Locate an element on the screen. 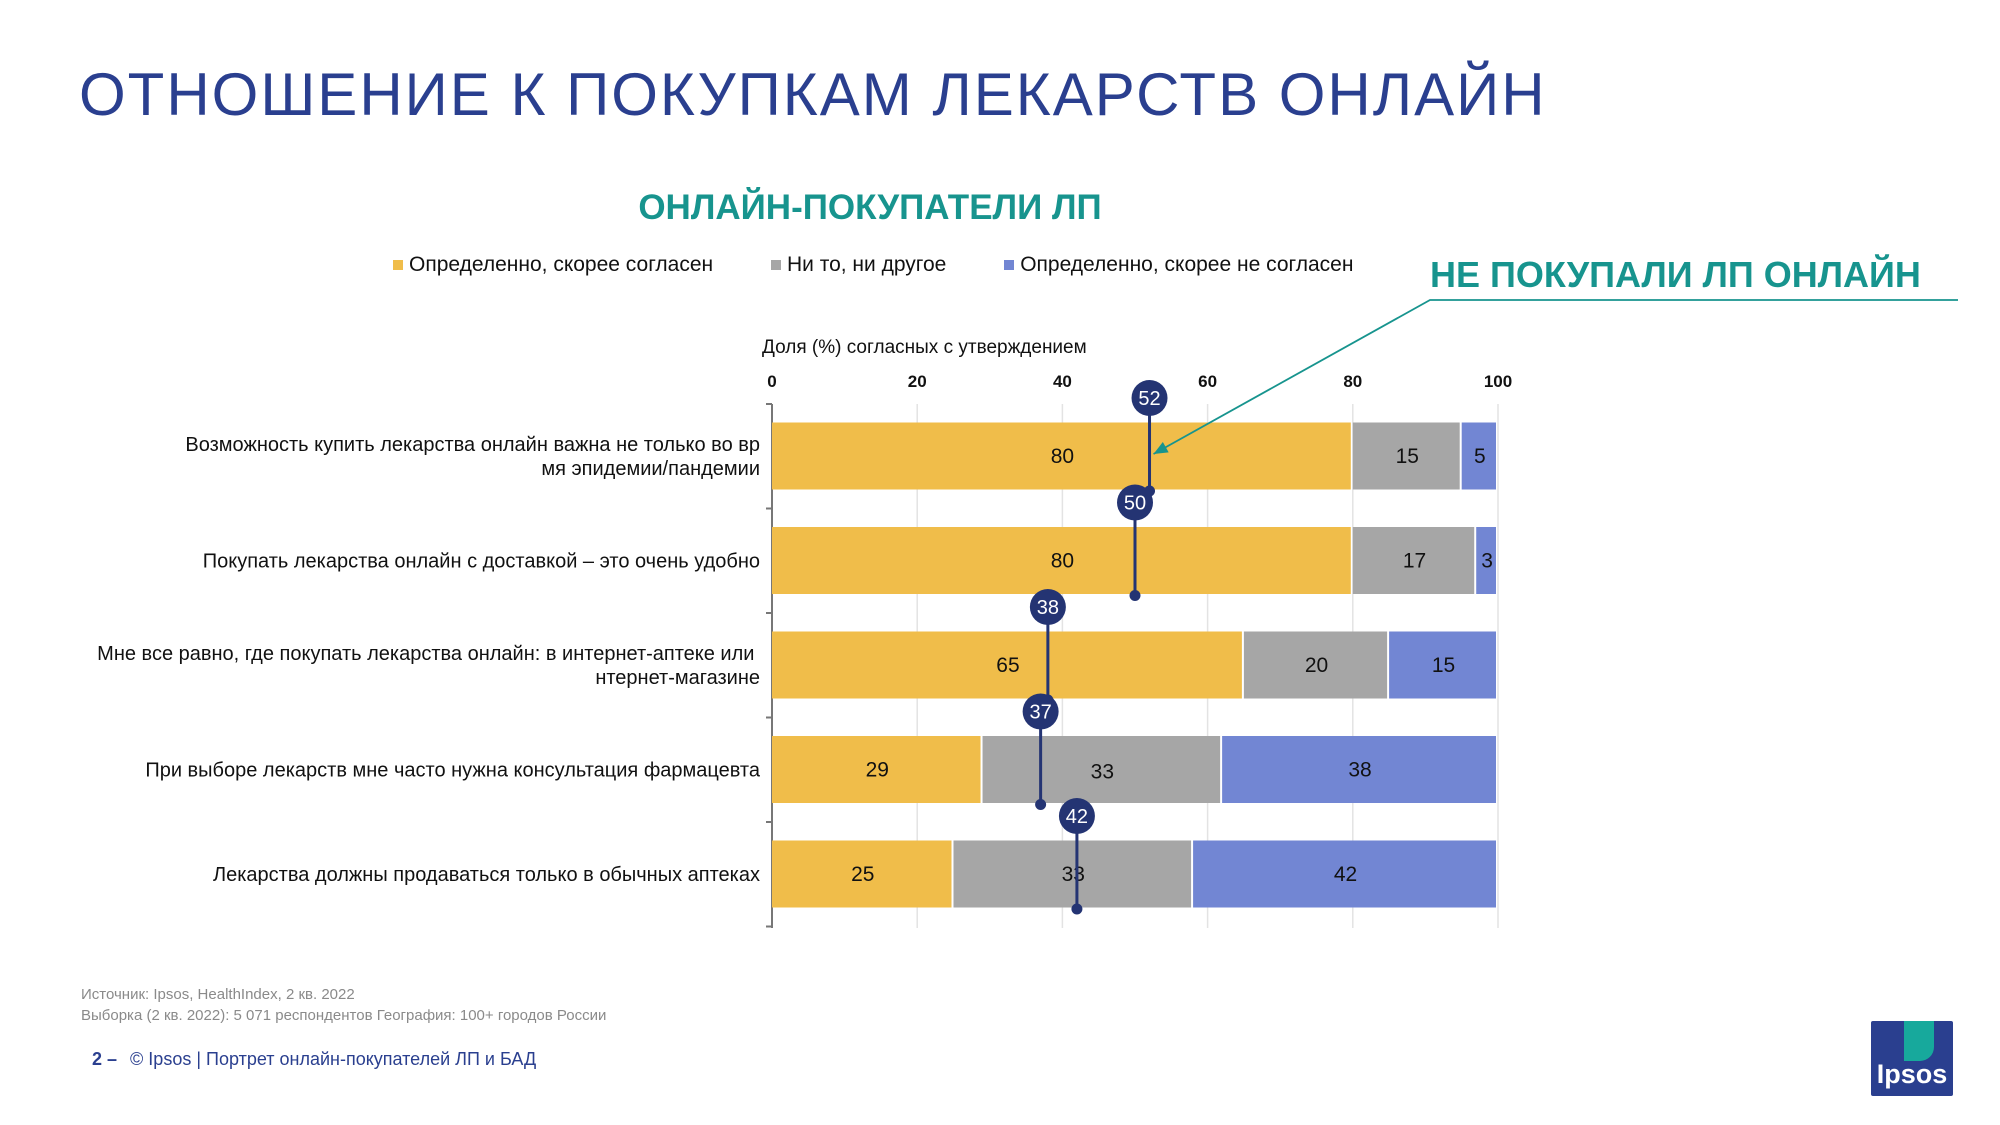 This screenshot has height=1125, width=2000. bar-label-neutral: 17 is located at coordinates (1414, 561).